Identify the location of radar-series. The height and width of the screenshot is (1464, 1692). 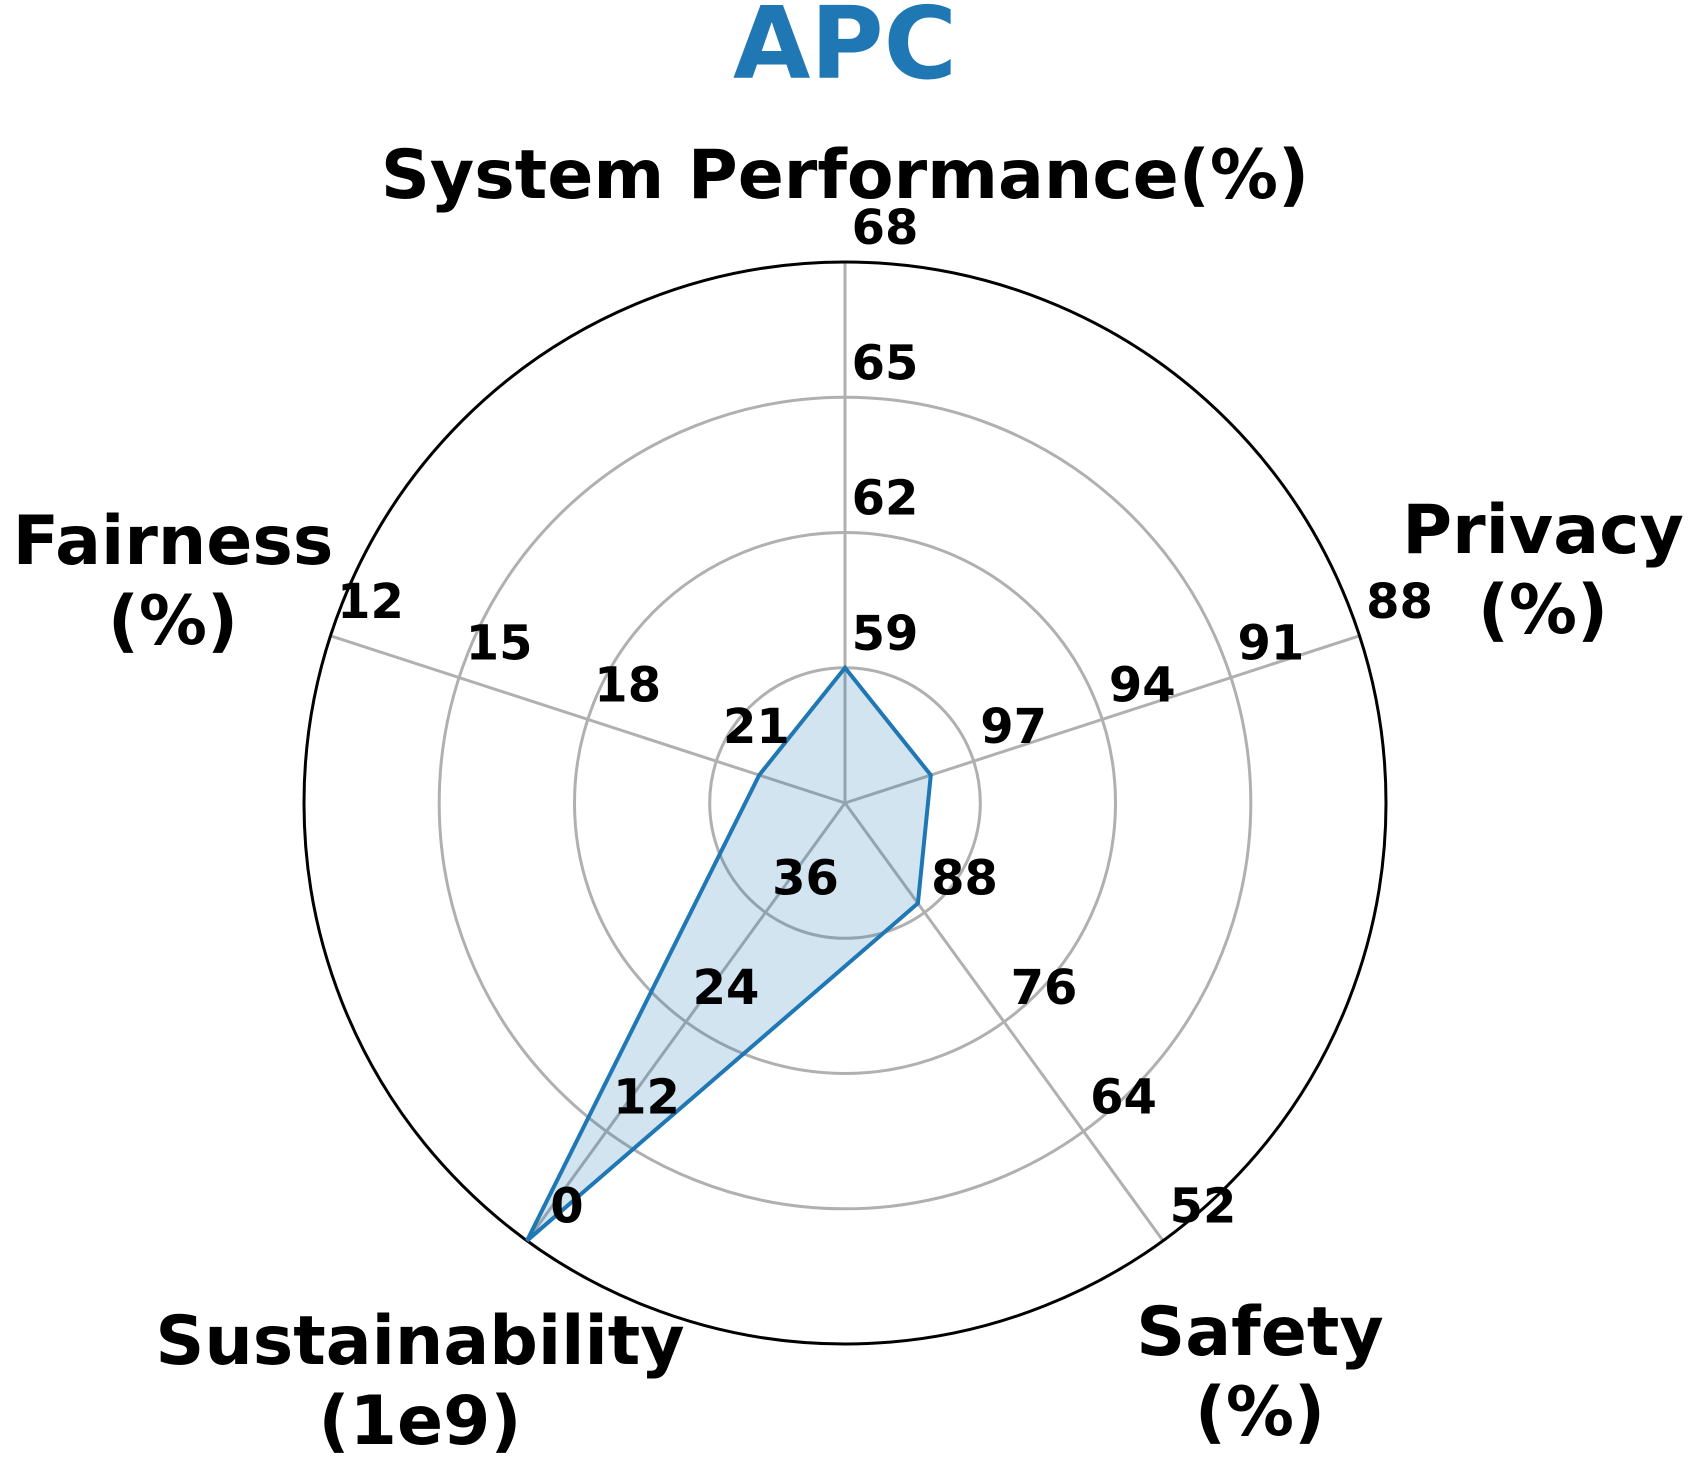
(729, 953).